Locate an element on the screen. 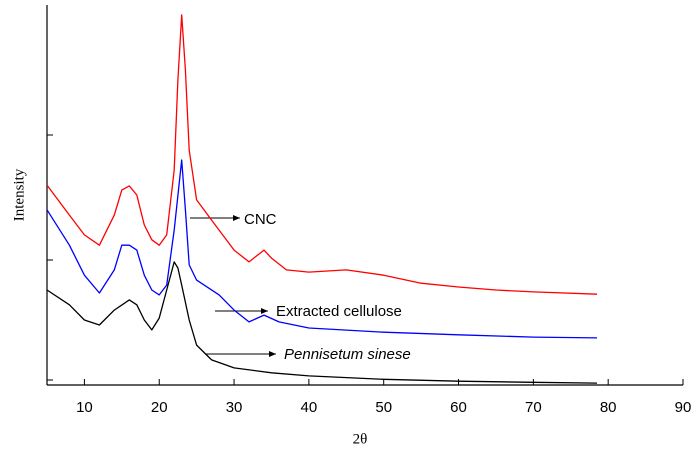  x-tick-label: 70 is located at coordinates (533, 407).